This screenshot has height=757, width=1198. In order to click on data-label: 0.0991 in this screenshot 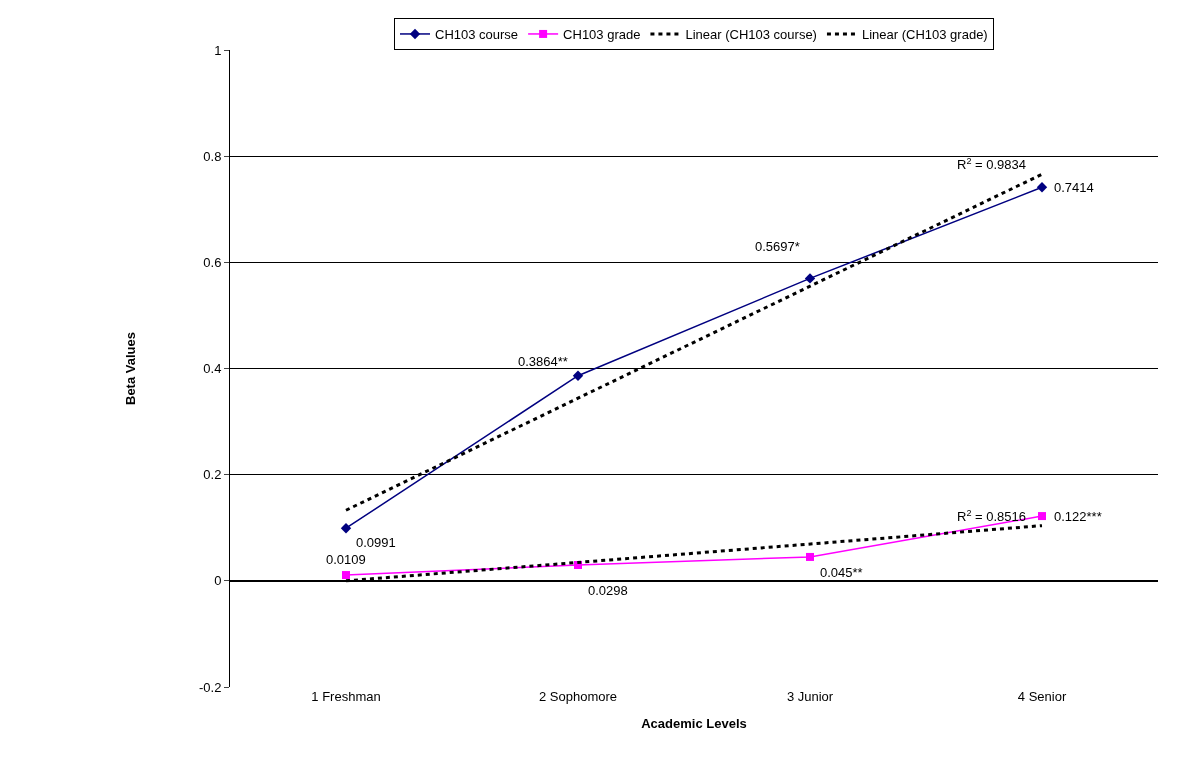, I will do `click(376, 542)`.